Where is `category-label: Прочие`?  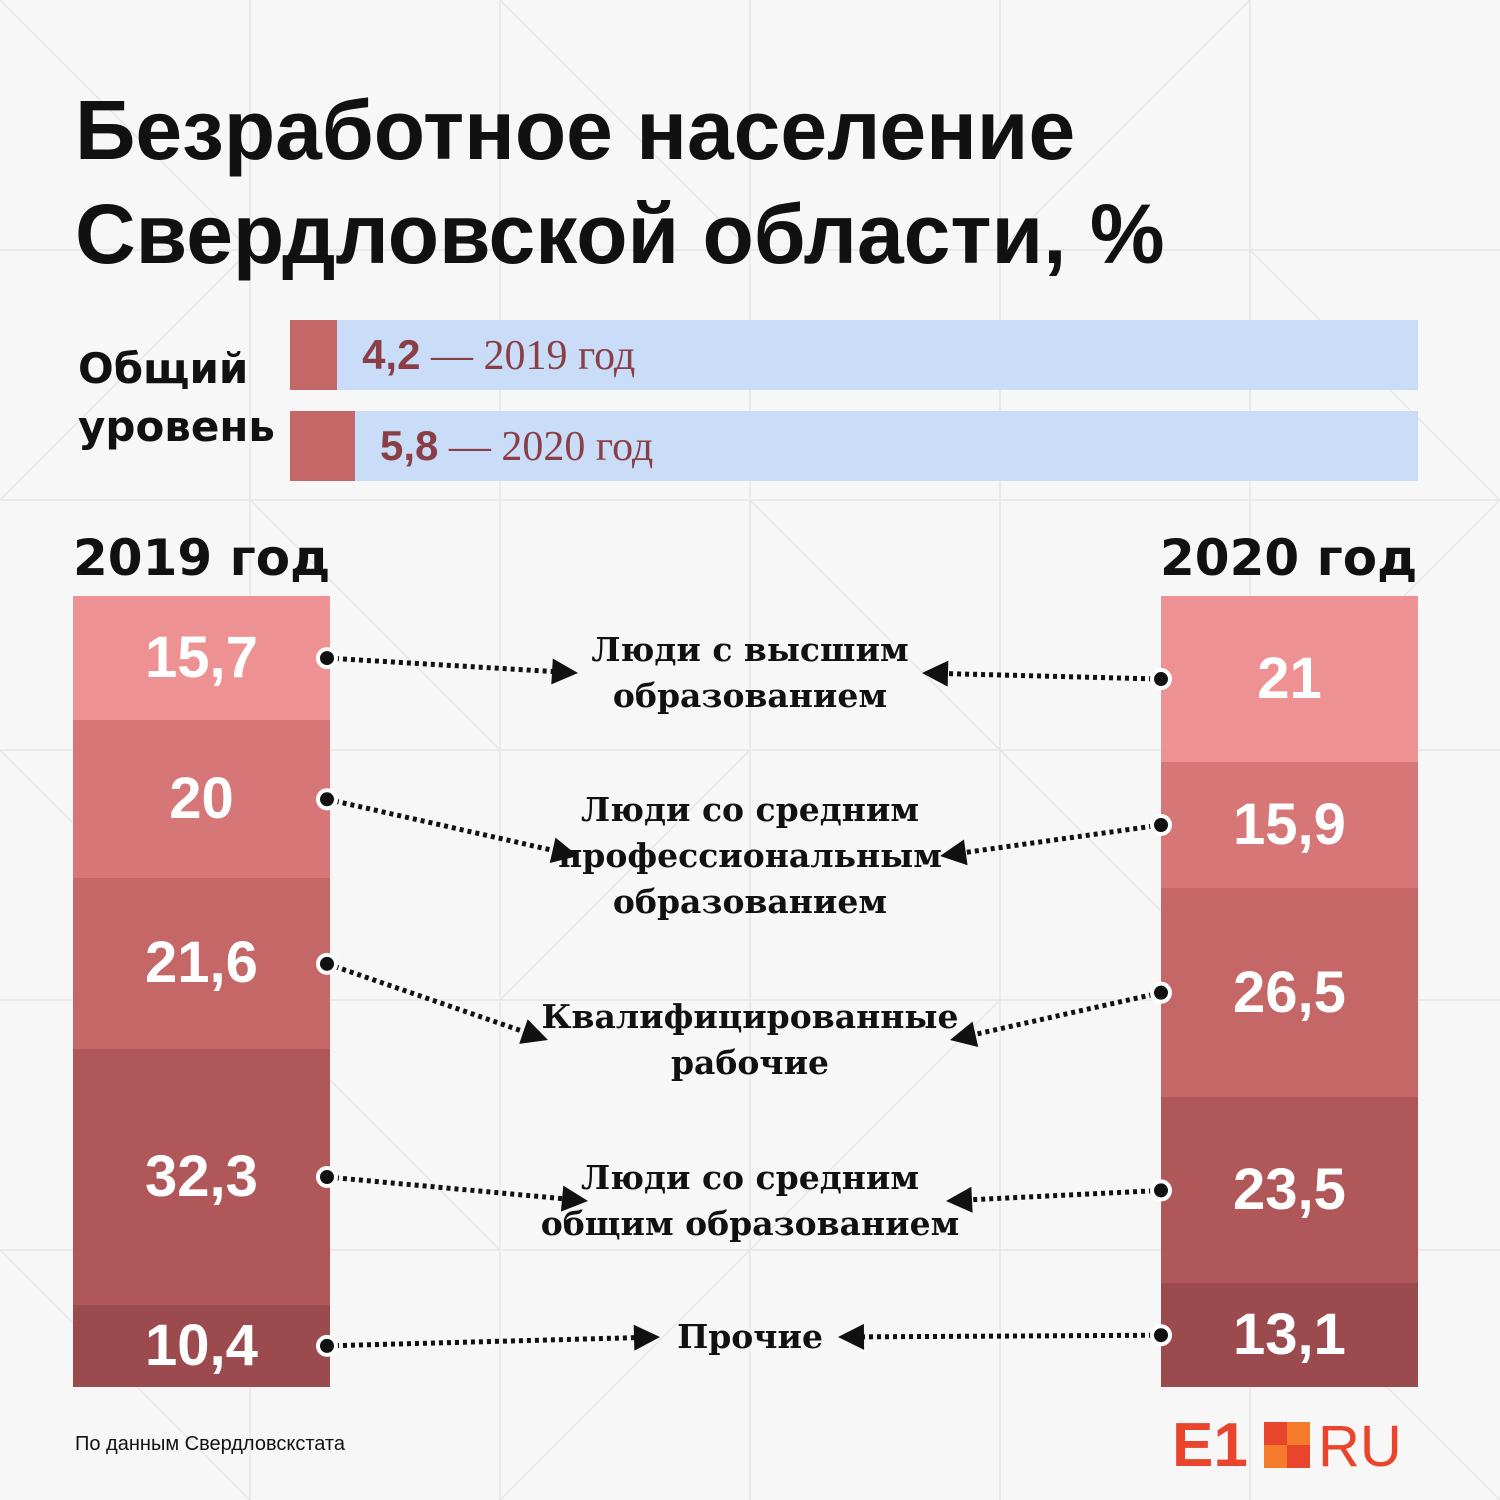
category-label: Прочие is located at coordinates (750, 1337).